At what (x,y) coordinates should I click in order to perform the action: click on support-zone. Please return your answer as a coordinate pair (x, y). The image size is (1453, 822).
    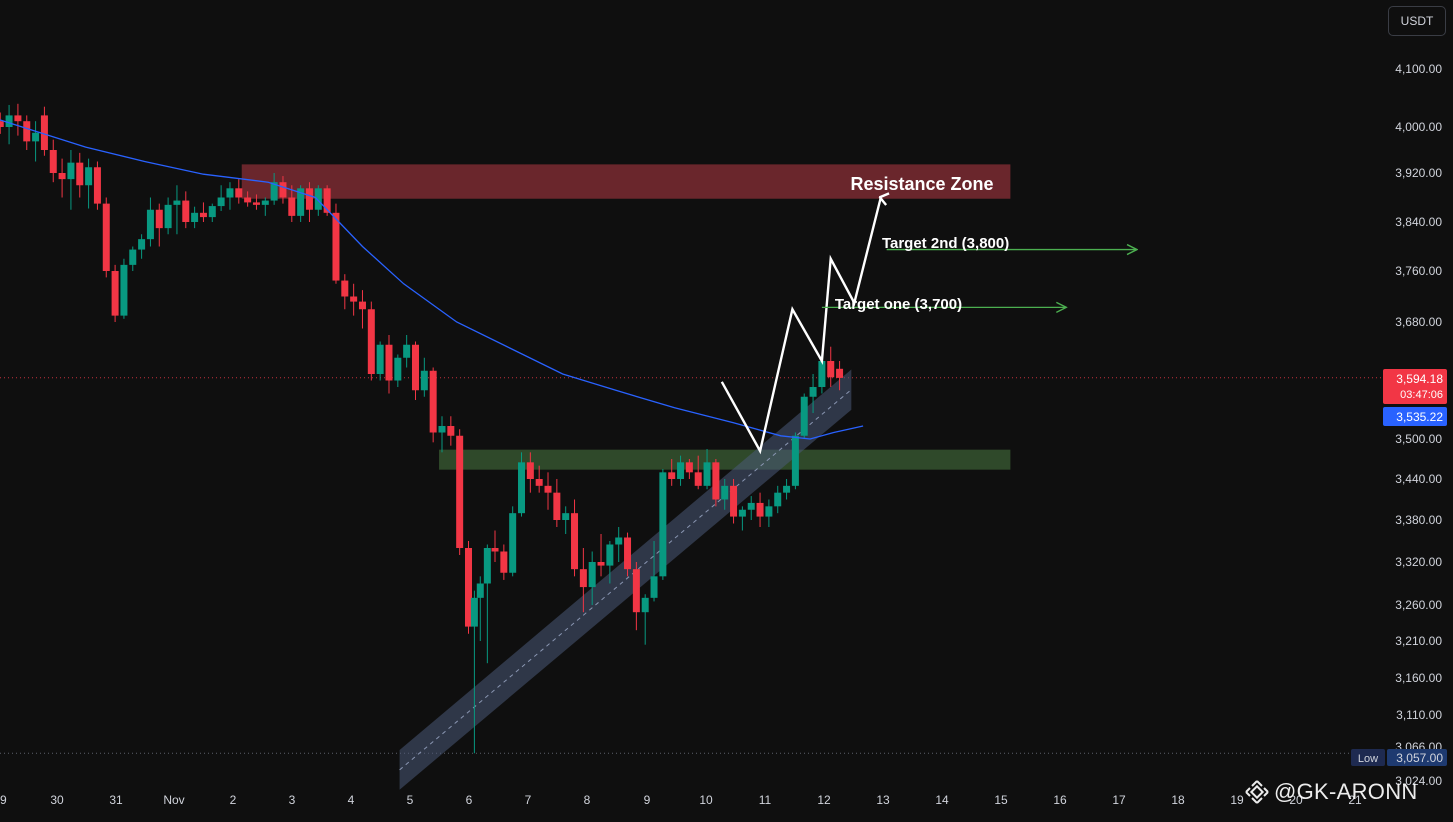
    Looking at the image, I should click on (725, 459).